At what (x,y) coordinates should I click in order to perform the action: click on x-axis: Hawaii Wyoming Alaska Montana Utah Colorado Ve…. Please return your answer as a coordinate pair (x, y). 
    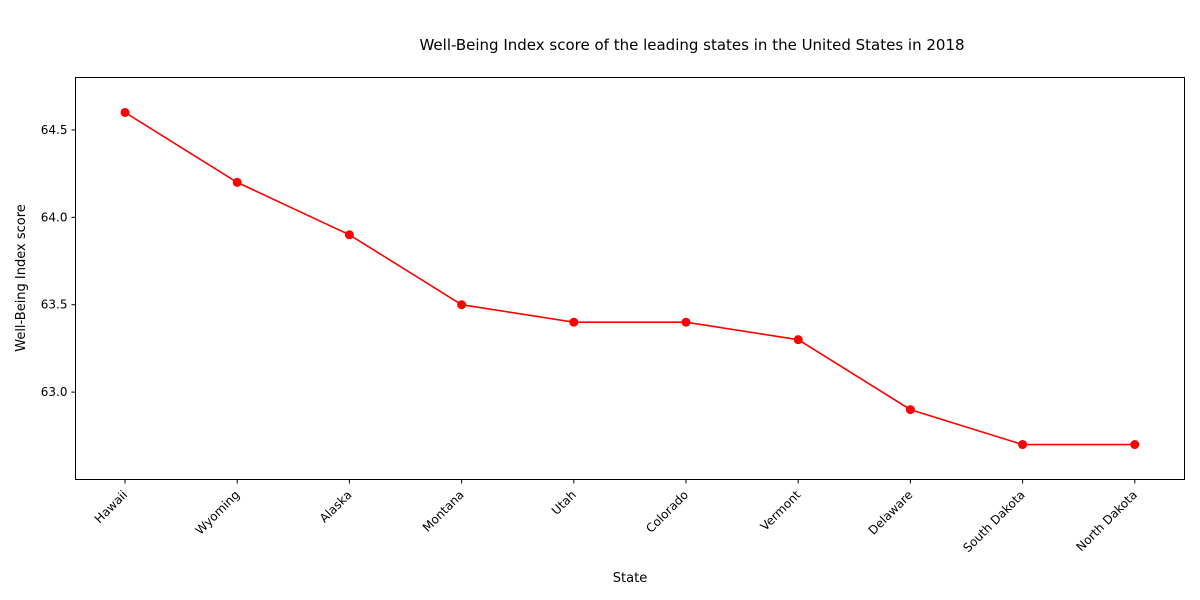
    Looking at the image, I should click on (616, 517).